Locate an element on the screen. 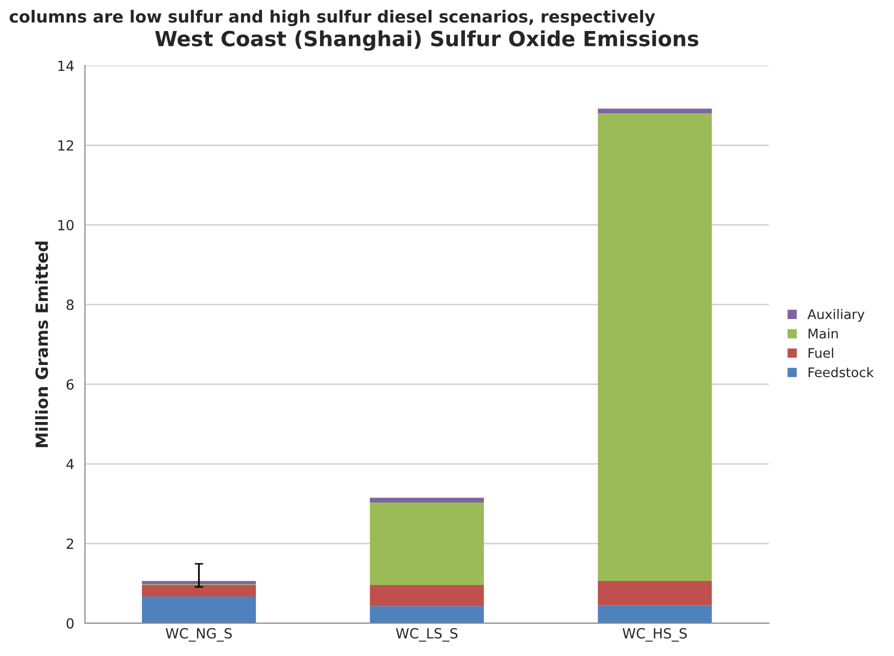 The width and height of the screenshot is (894, 656). y-tick-label: 2 is located at coordinates (70, 543).